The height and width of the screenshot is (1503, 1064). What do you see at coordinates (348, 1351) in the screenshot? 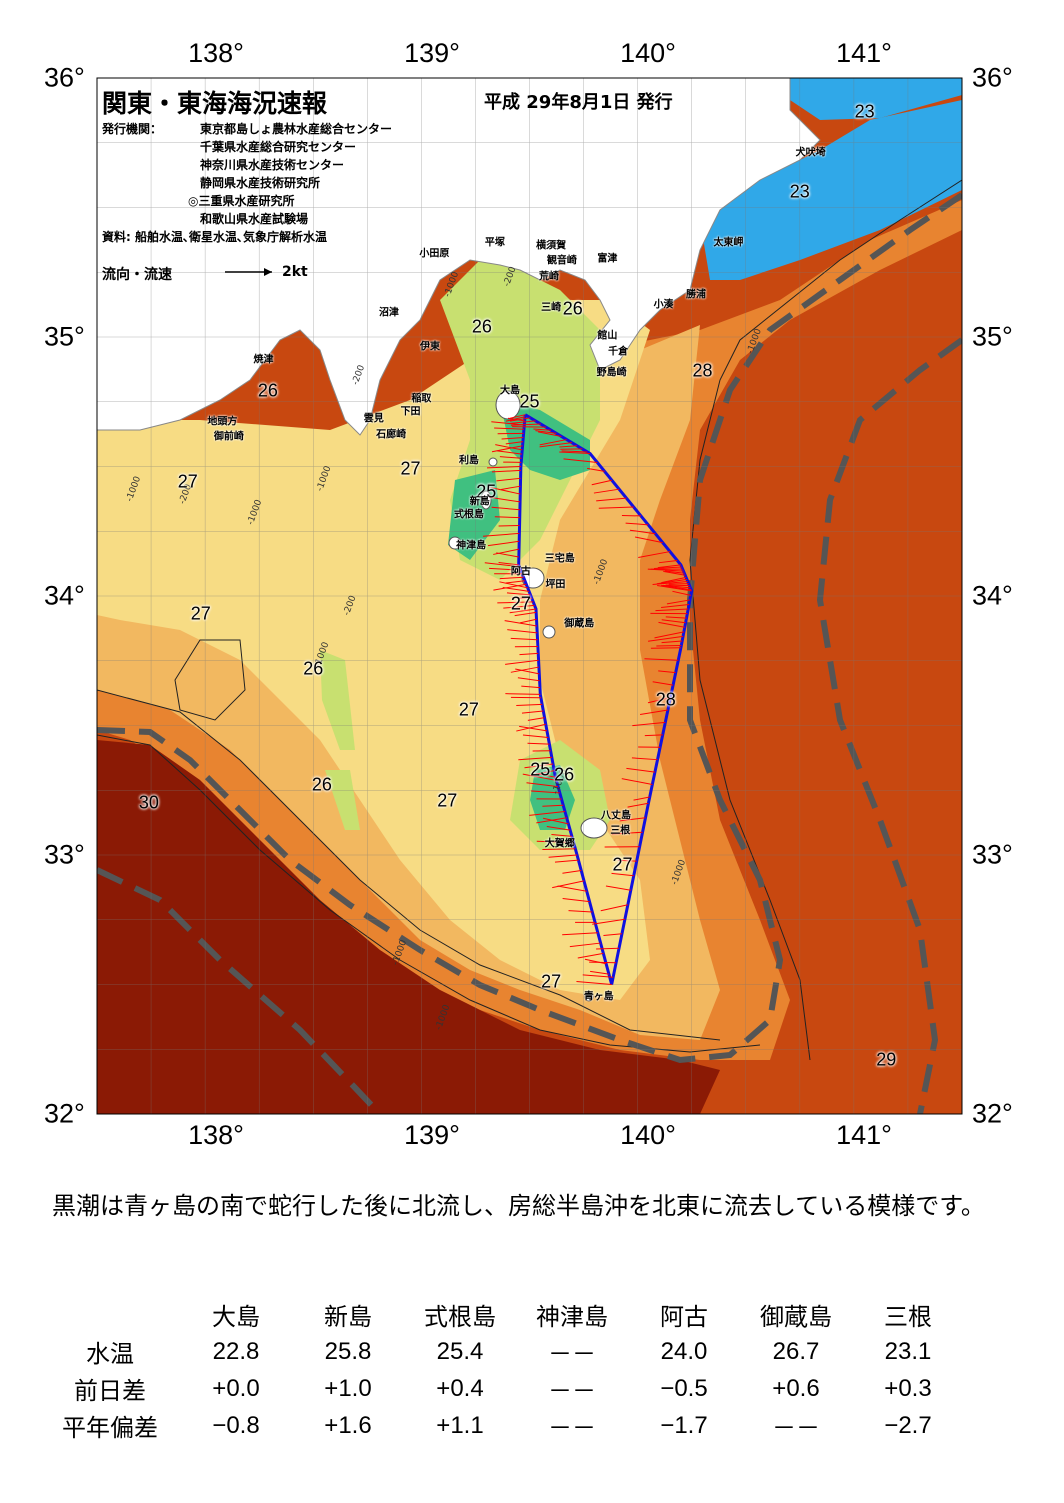
I see `table-cell: 25.8` at bounding box center [348, 1351].